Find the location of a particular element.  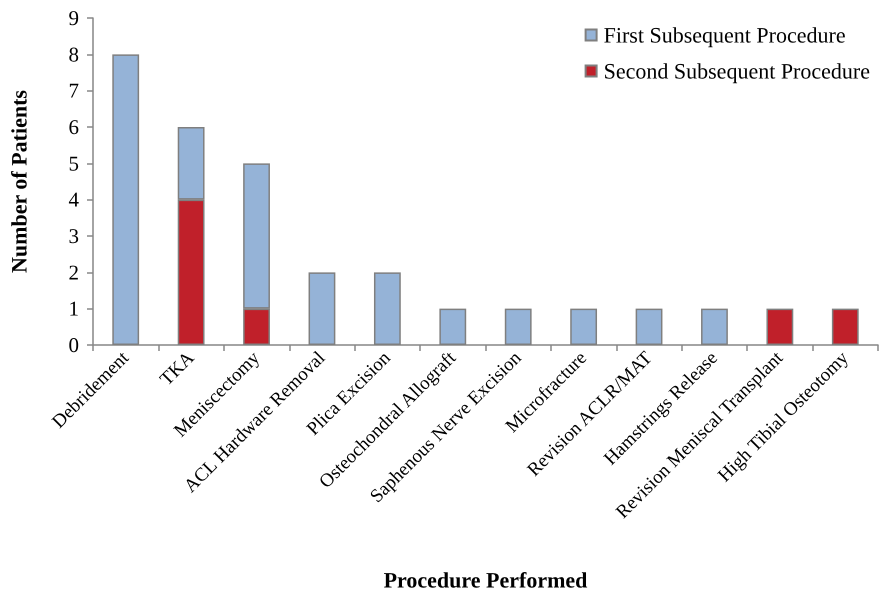

y-tick-label: 4 is located at coordinates (74, 200).